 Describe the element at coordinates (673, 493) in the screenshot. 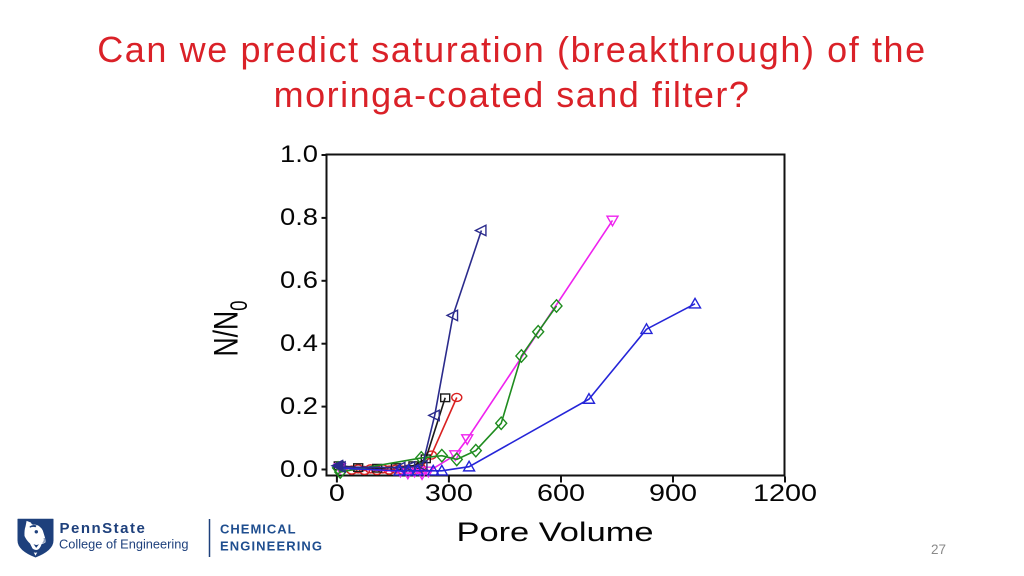

I see `svg-text: 900` at that location.